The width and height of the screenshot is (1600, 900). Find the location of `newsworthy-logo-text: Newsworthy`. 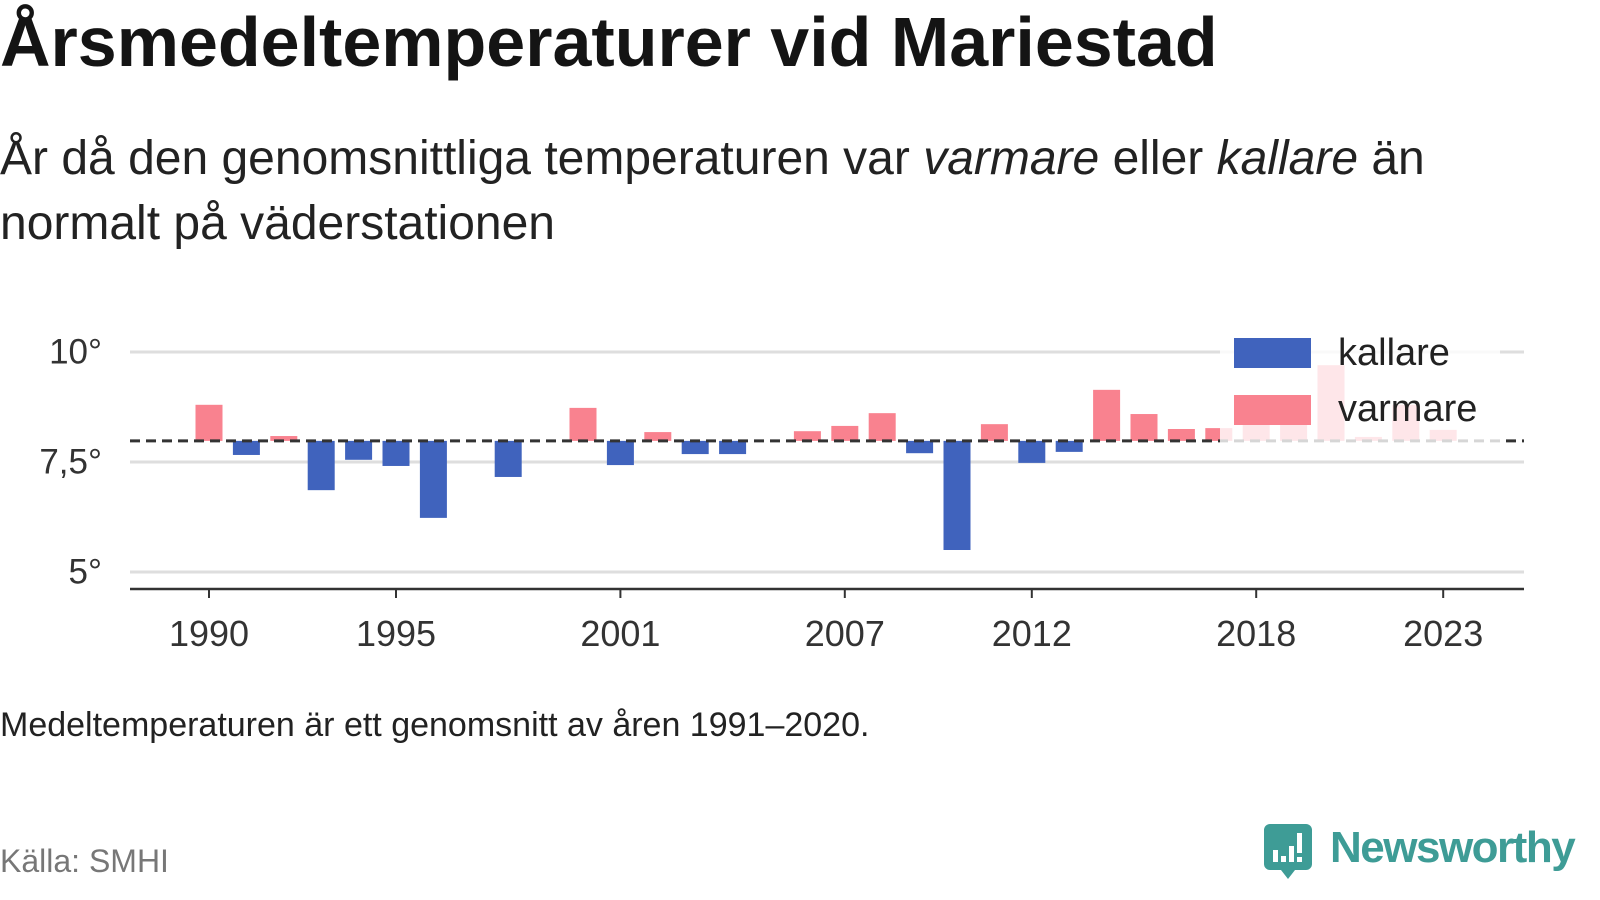

newsworthy-logo-text: Newsworthy is located at coordinates (1453, 847).